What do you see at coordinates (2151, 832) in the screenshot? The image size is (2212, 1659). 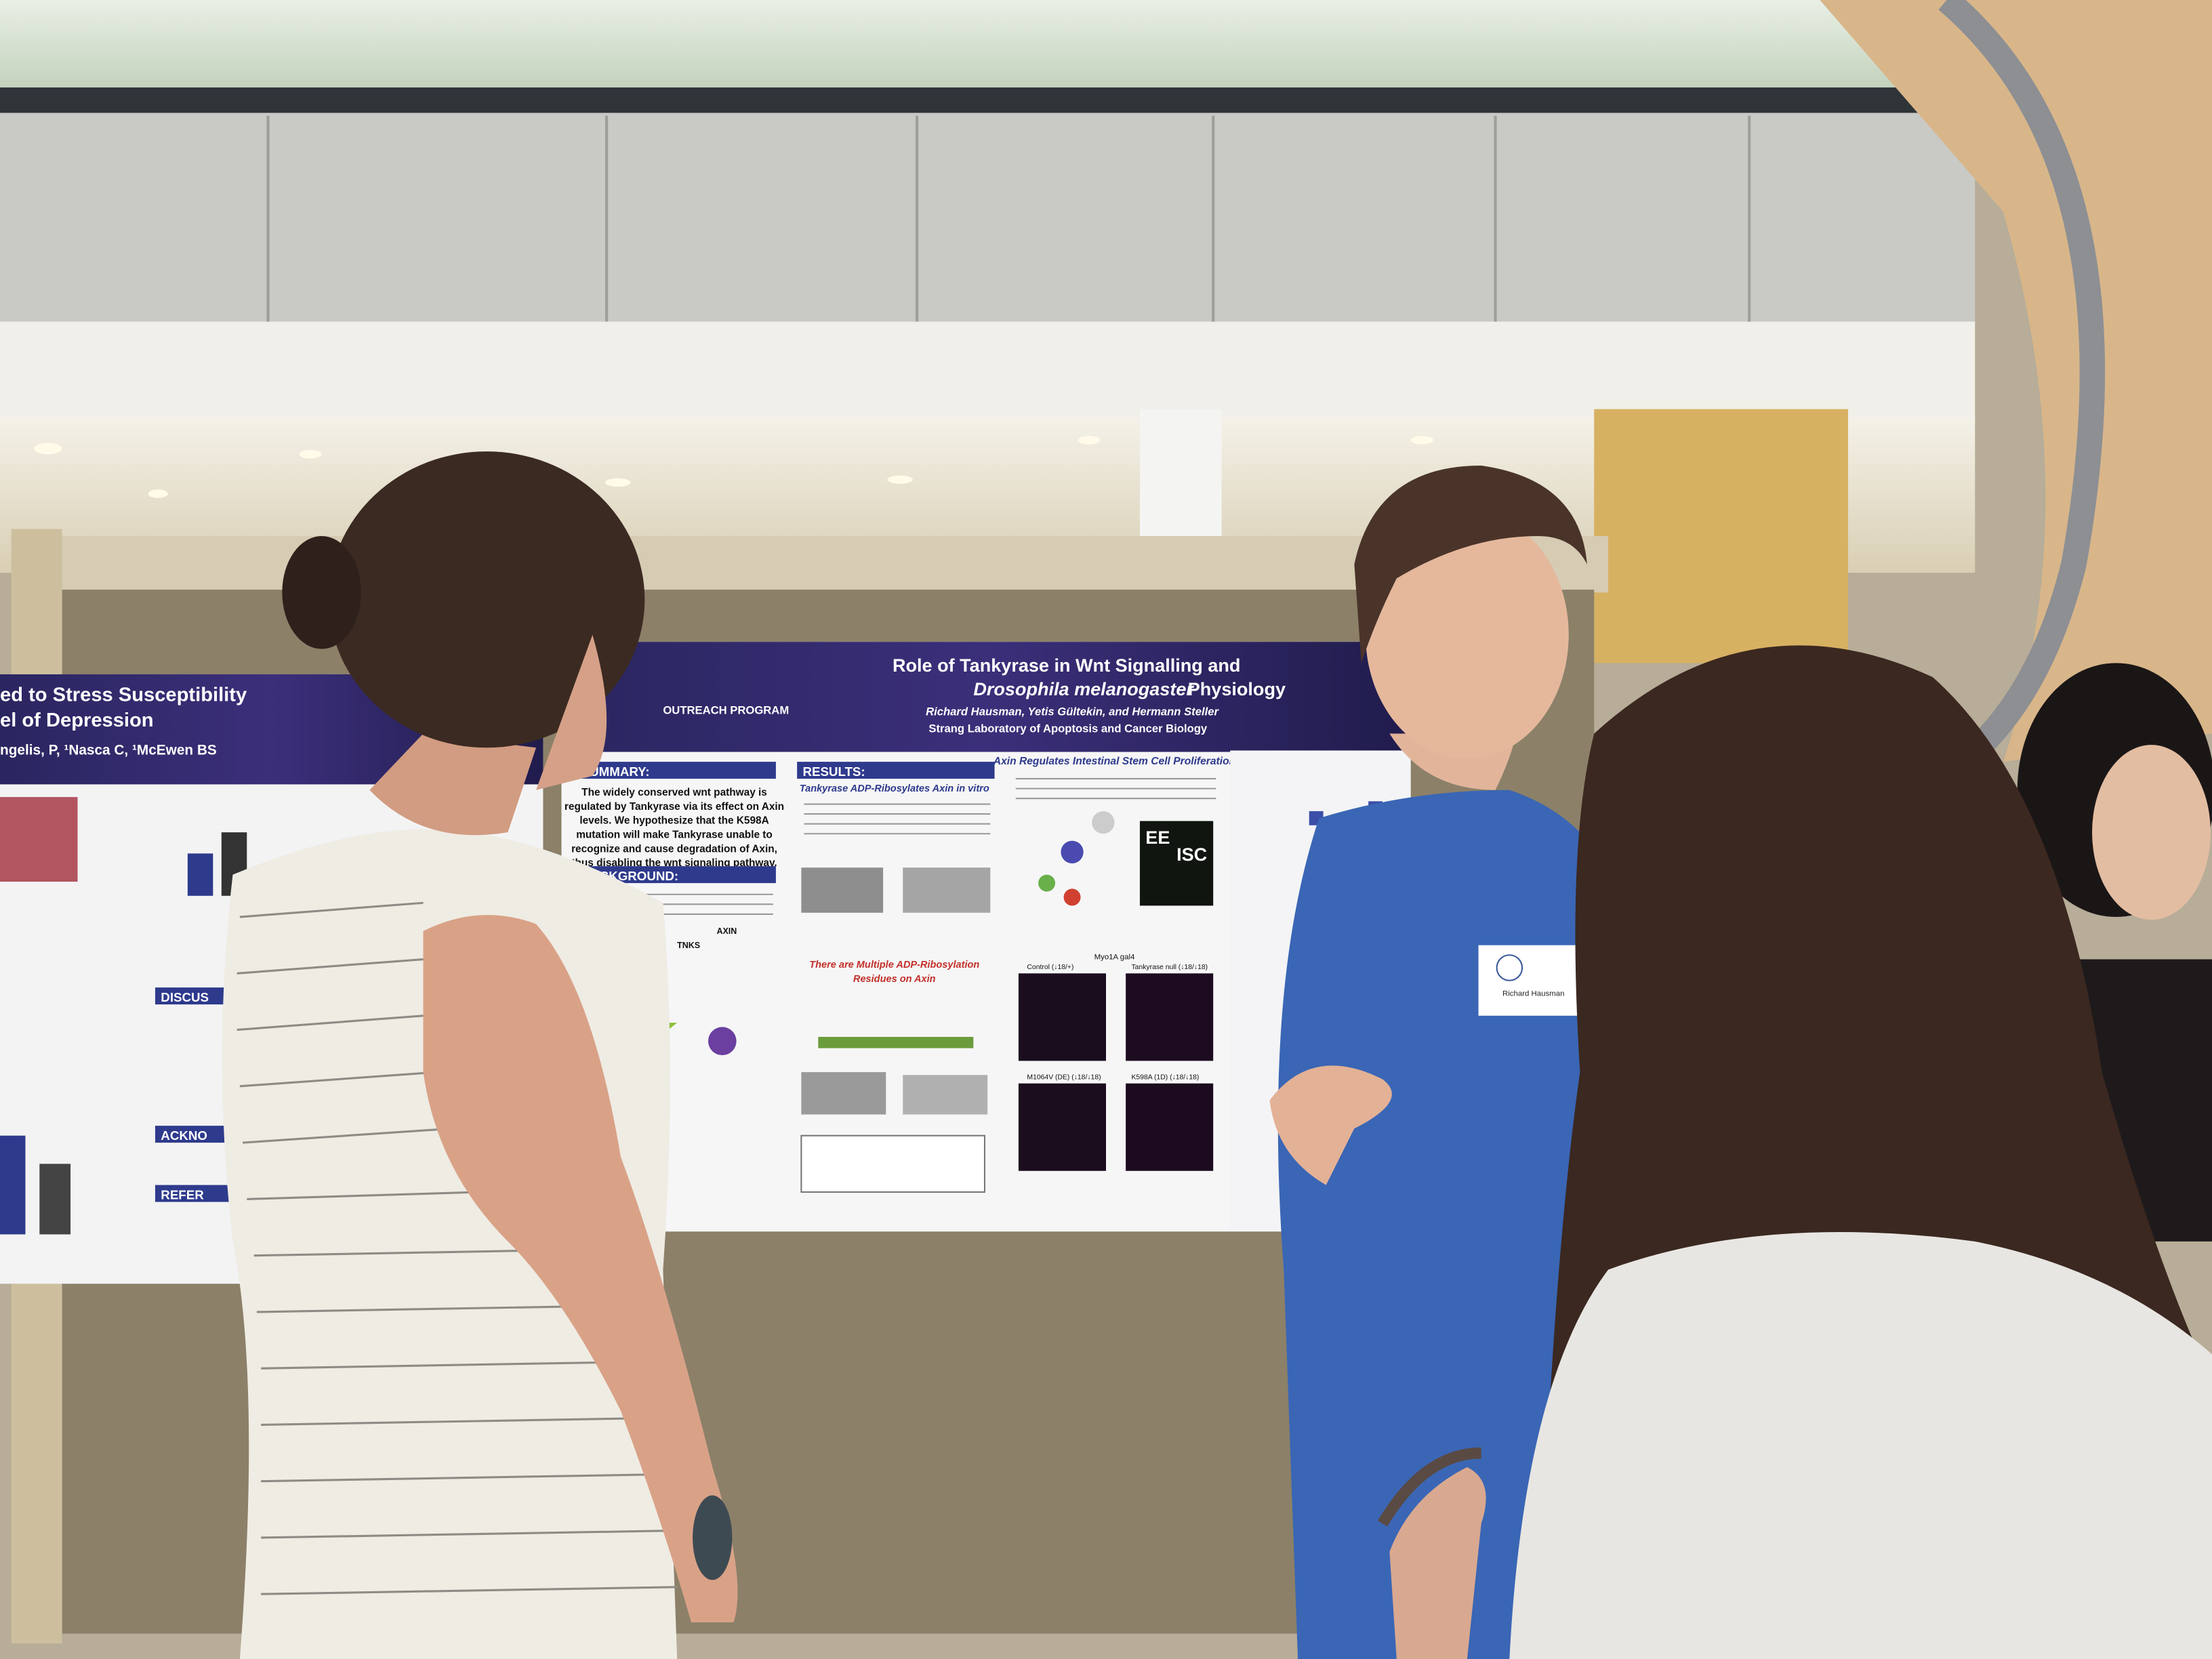 I see `girl-face` at bounding box center [2151, 832].